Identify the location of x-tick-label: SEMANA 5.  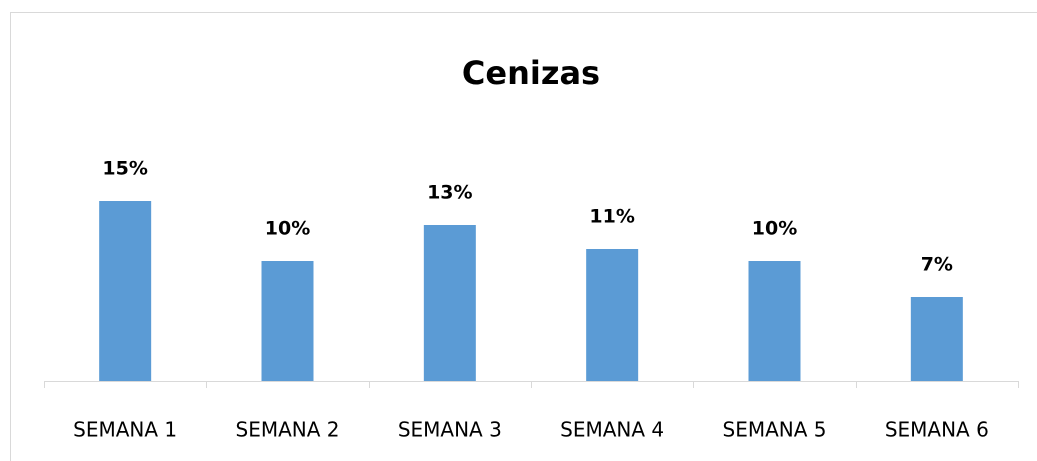
(775, 430).